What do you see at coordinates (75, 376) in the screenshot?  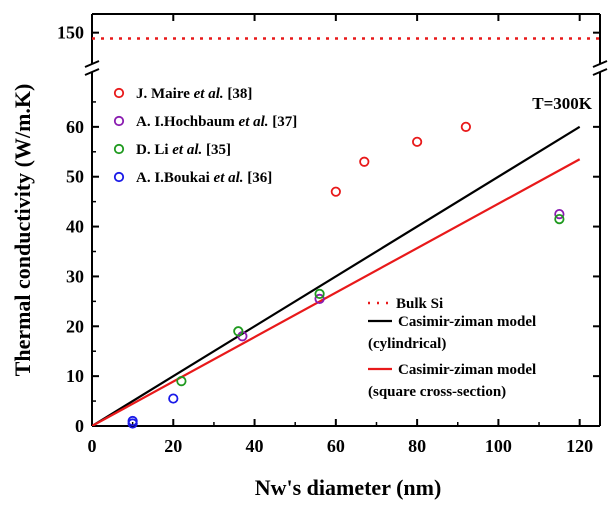 I see `y-tick-label: 10` at bounding box center [75, 376].